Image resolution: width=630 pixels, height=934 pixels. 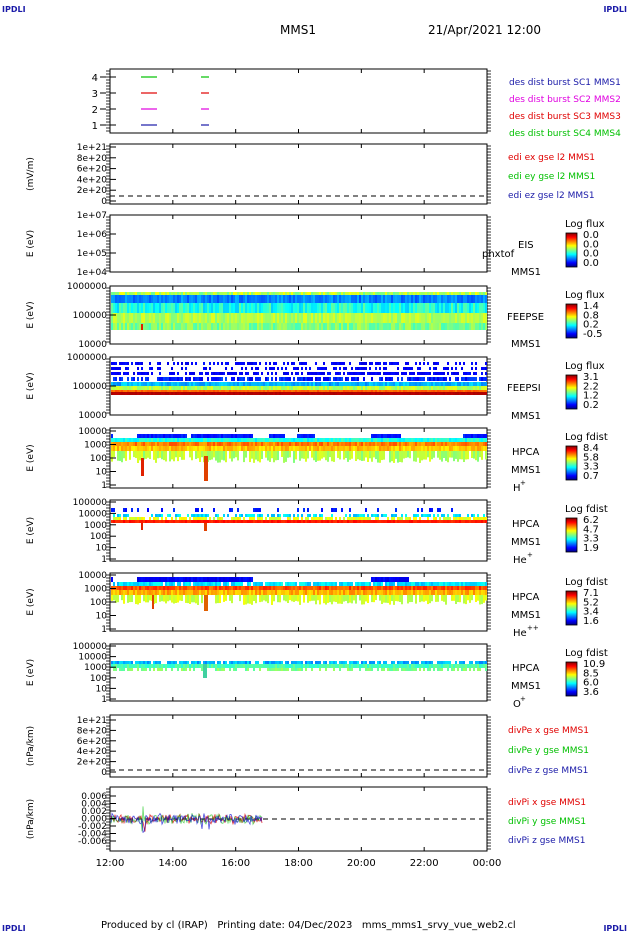 I want to click on corner-label-top-right: IPDLI, so click(x=615, y=9).